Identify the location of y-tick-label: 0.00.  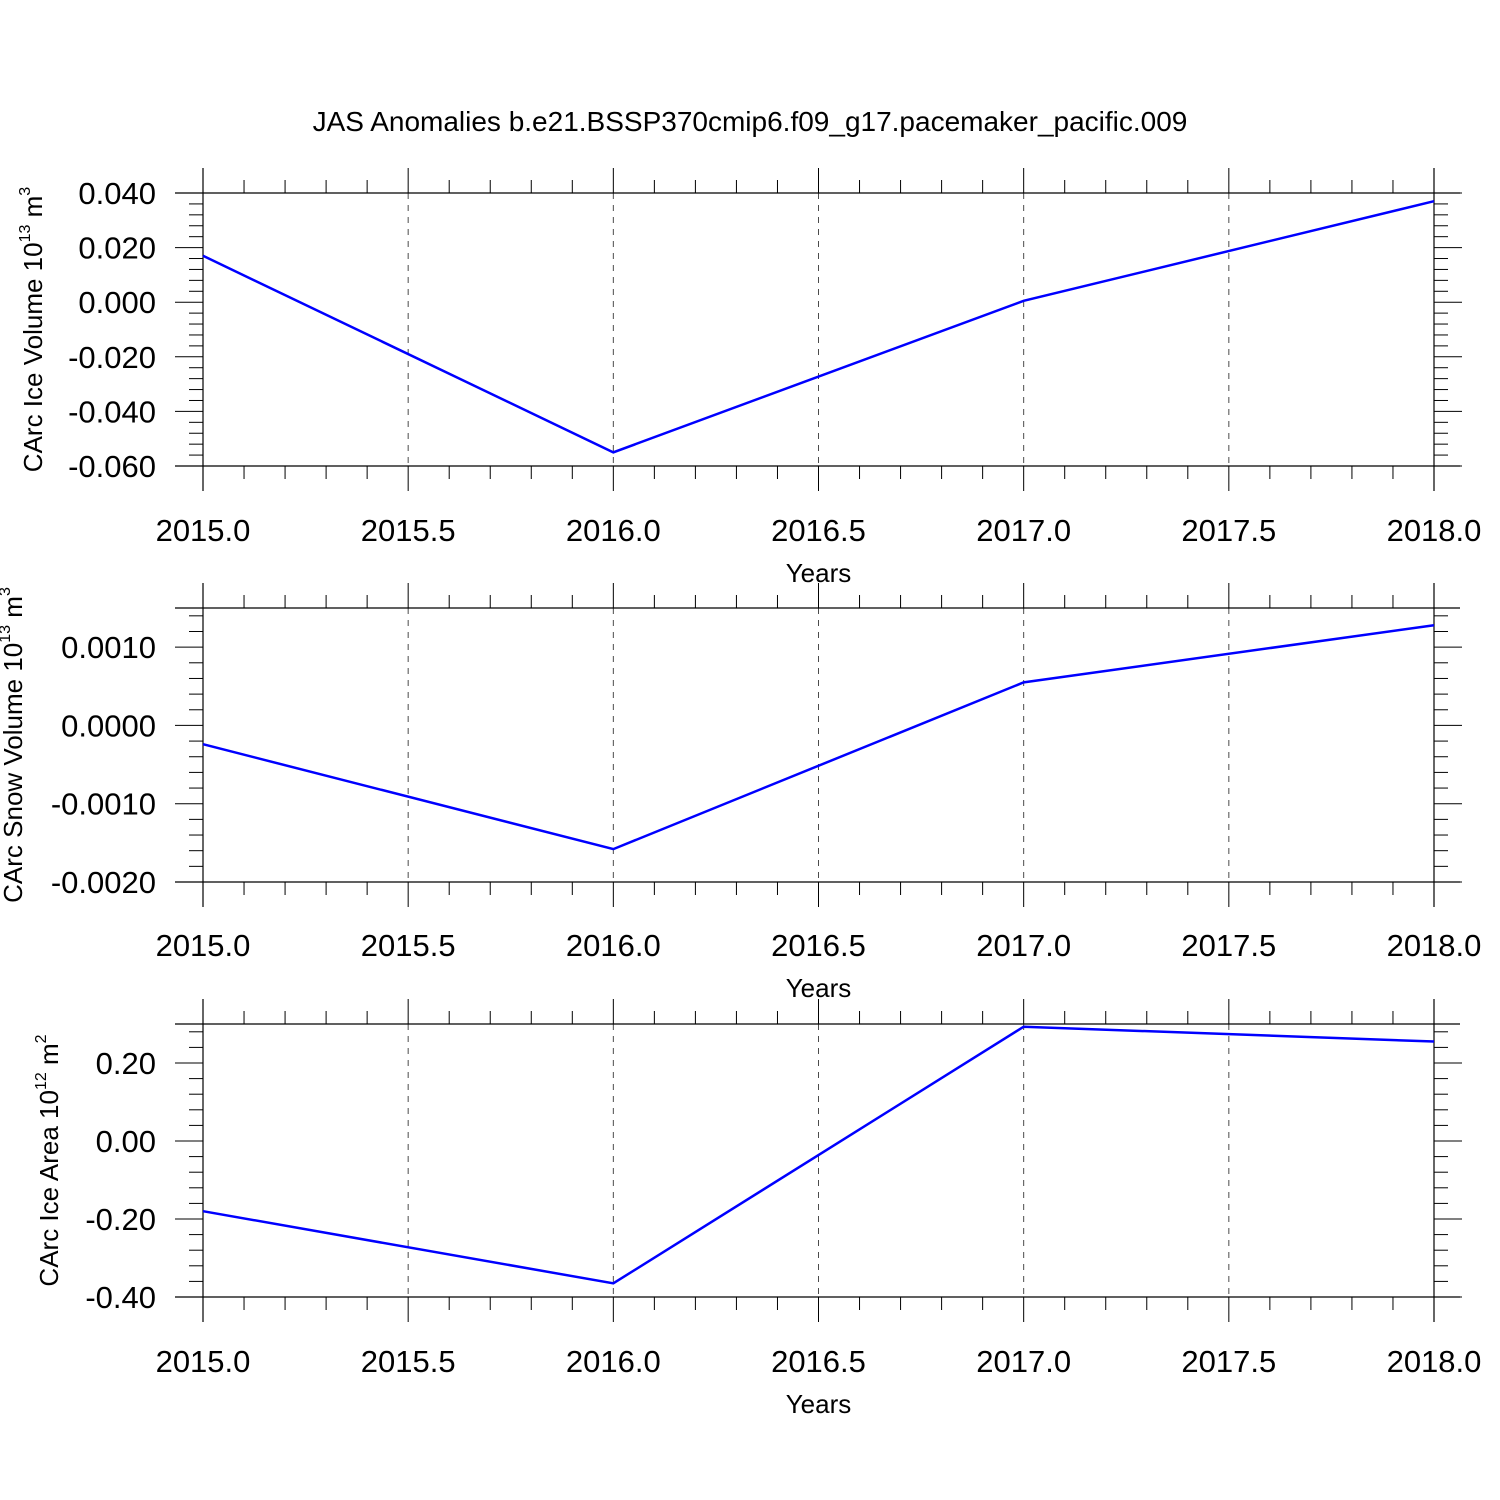
(126, 1141).